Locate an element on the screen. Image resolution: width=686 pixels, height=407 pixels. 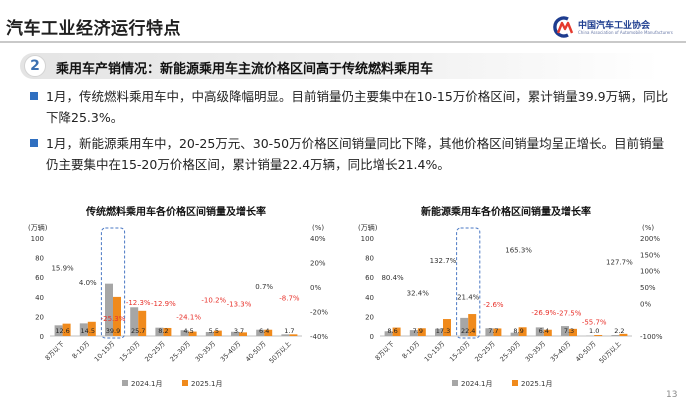
bar-data-label: 5.5 is located at coordinates (214, 331).